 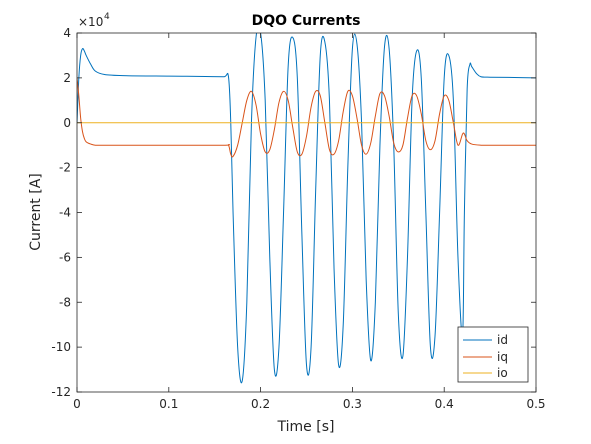 I want to click on y-axis-label: Current [A], so click(x=36, y=212).